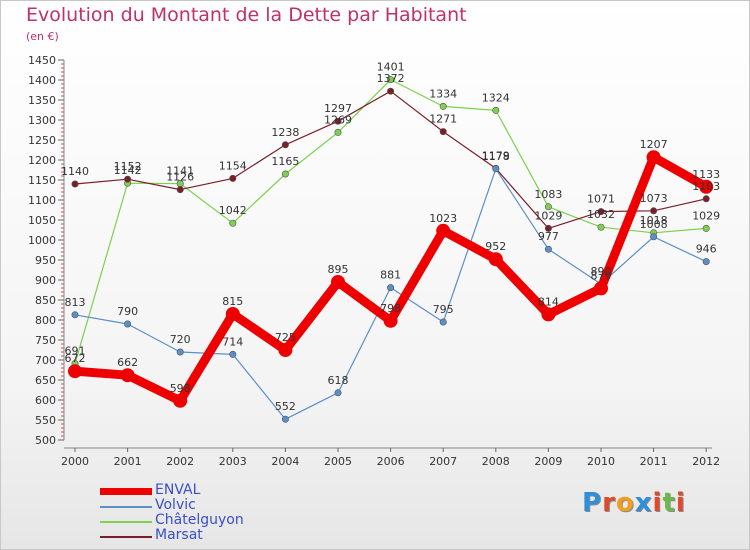  I want to click on data-label: 881, so click(390, 275).